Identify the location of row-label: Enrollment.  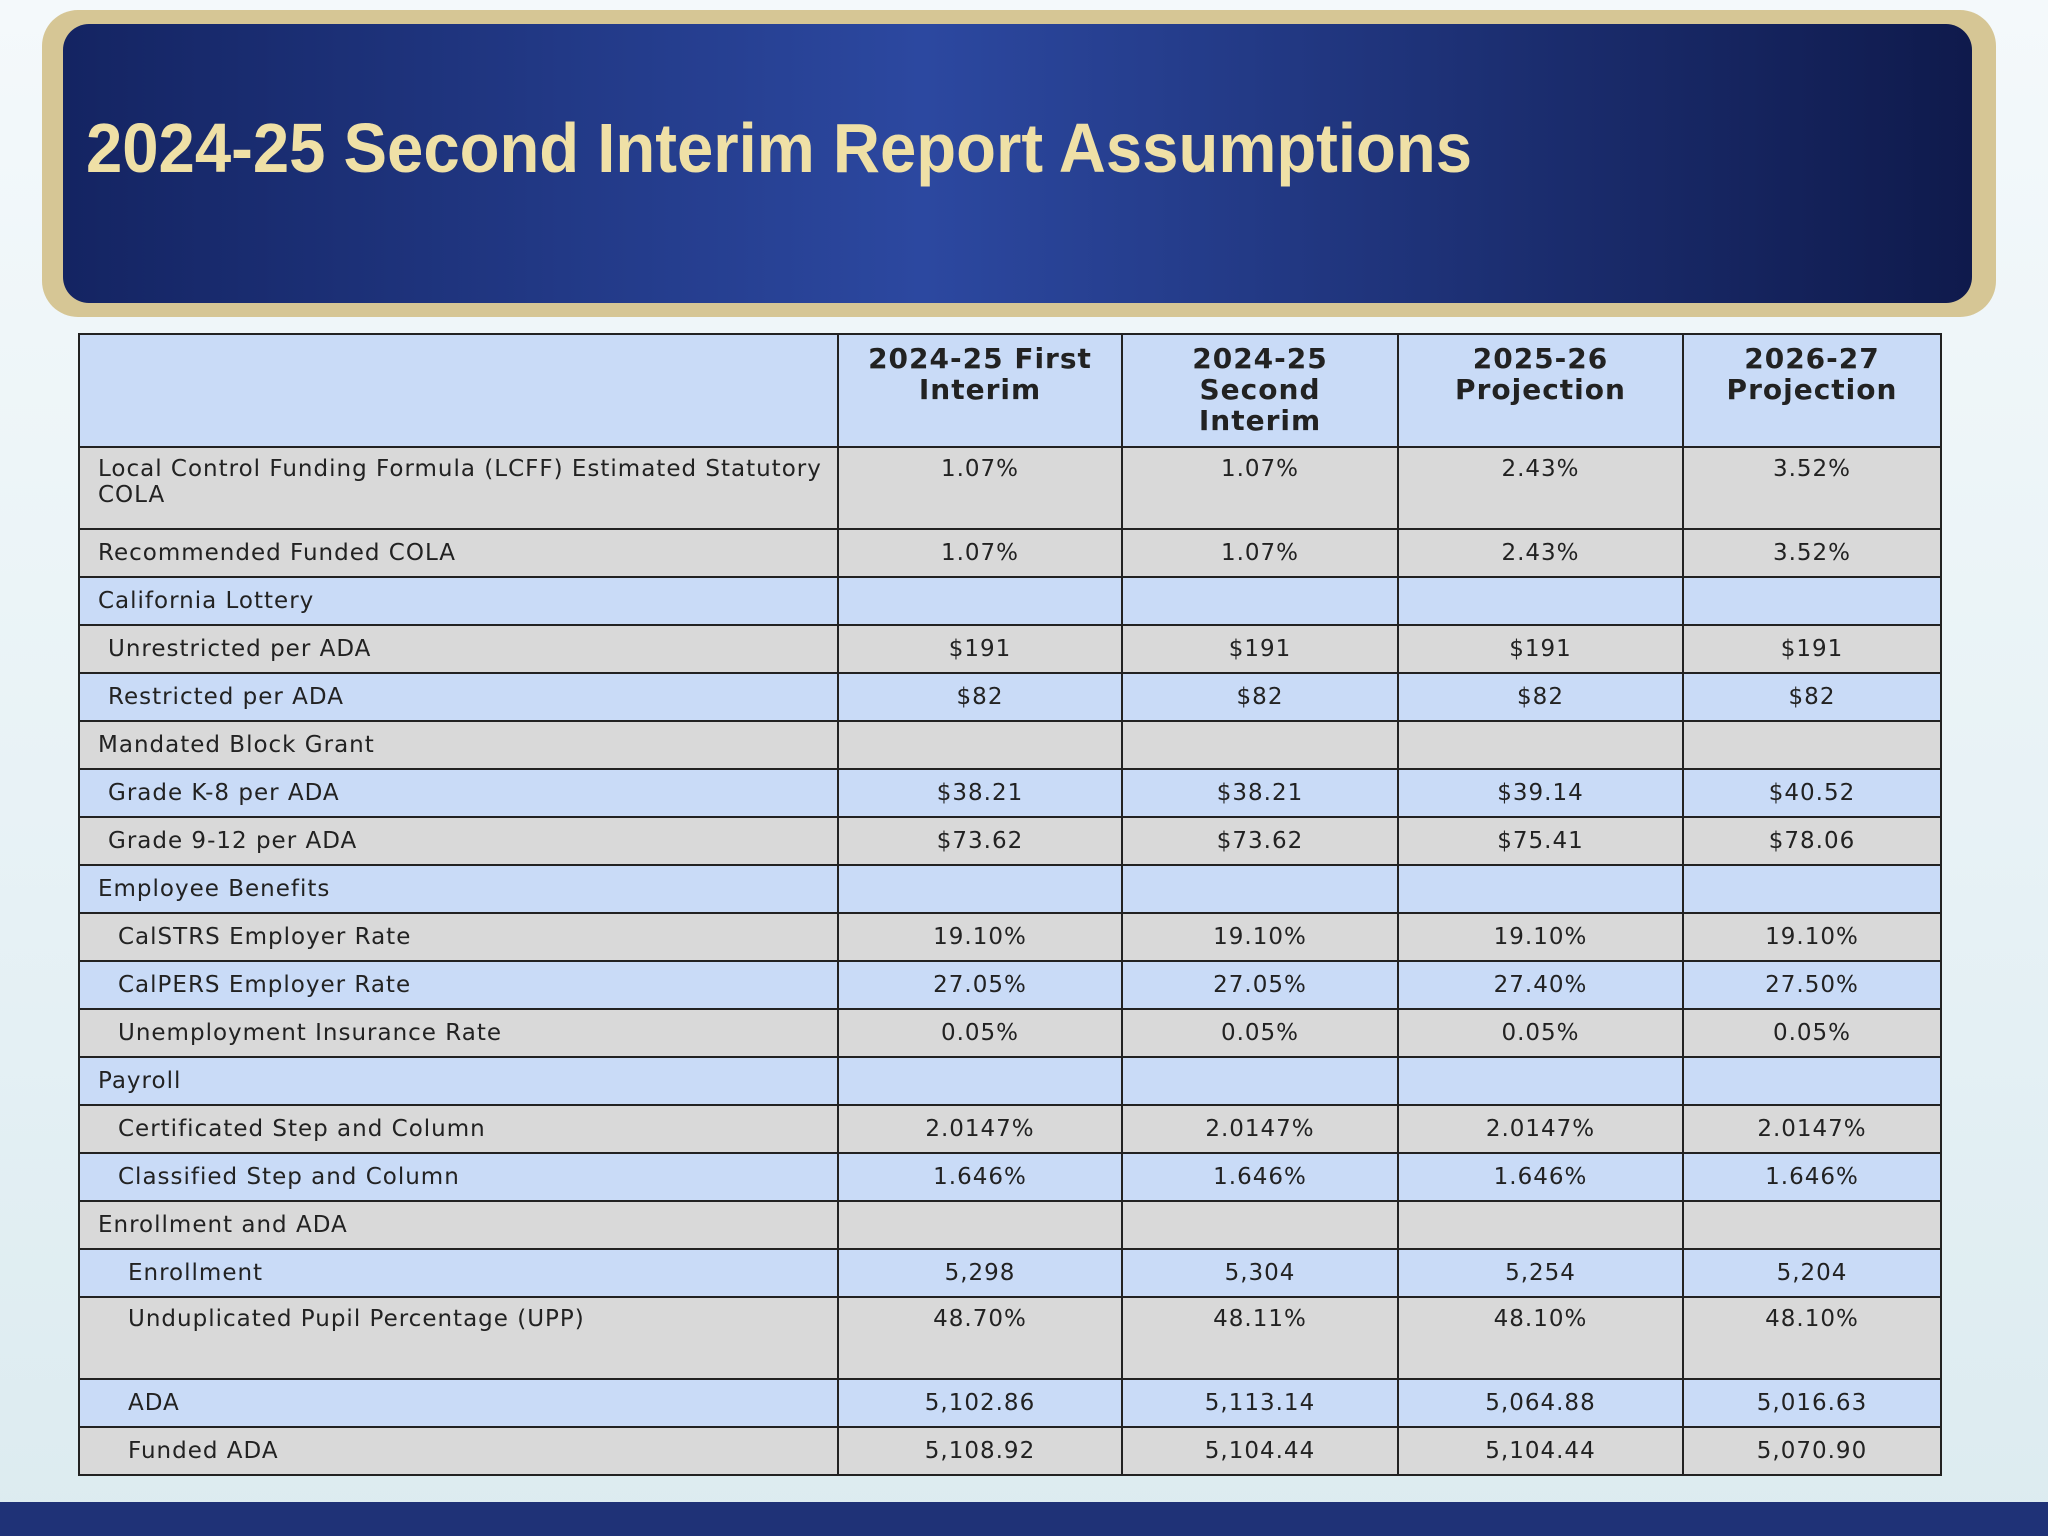
(458, 1273).